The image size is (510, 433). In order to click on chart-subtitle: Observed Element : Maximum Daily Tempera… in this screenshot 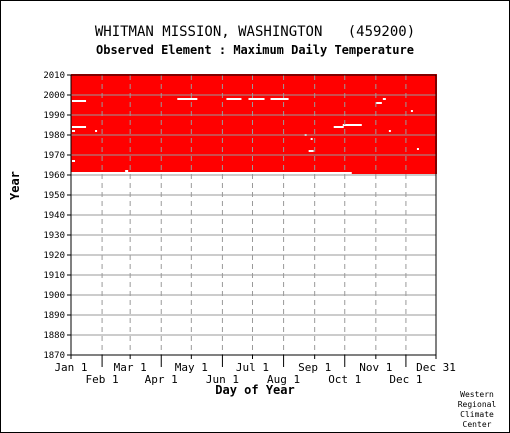, I will do `click(255, 50)`.